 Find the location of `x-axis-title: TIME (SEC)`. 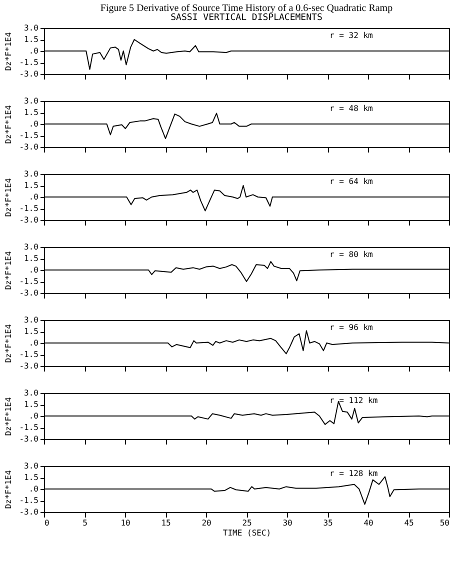

x-axis-title: TIME (SEC) is located at coordinates (247, 533).